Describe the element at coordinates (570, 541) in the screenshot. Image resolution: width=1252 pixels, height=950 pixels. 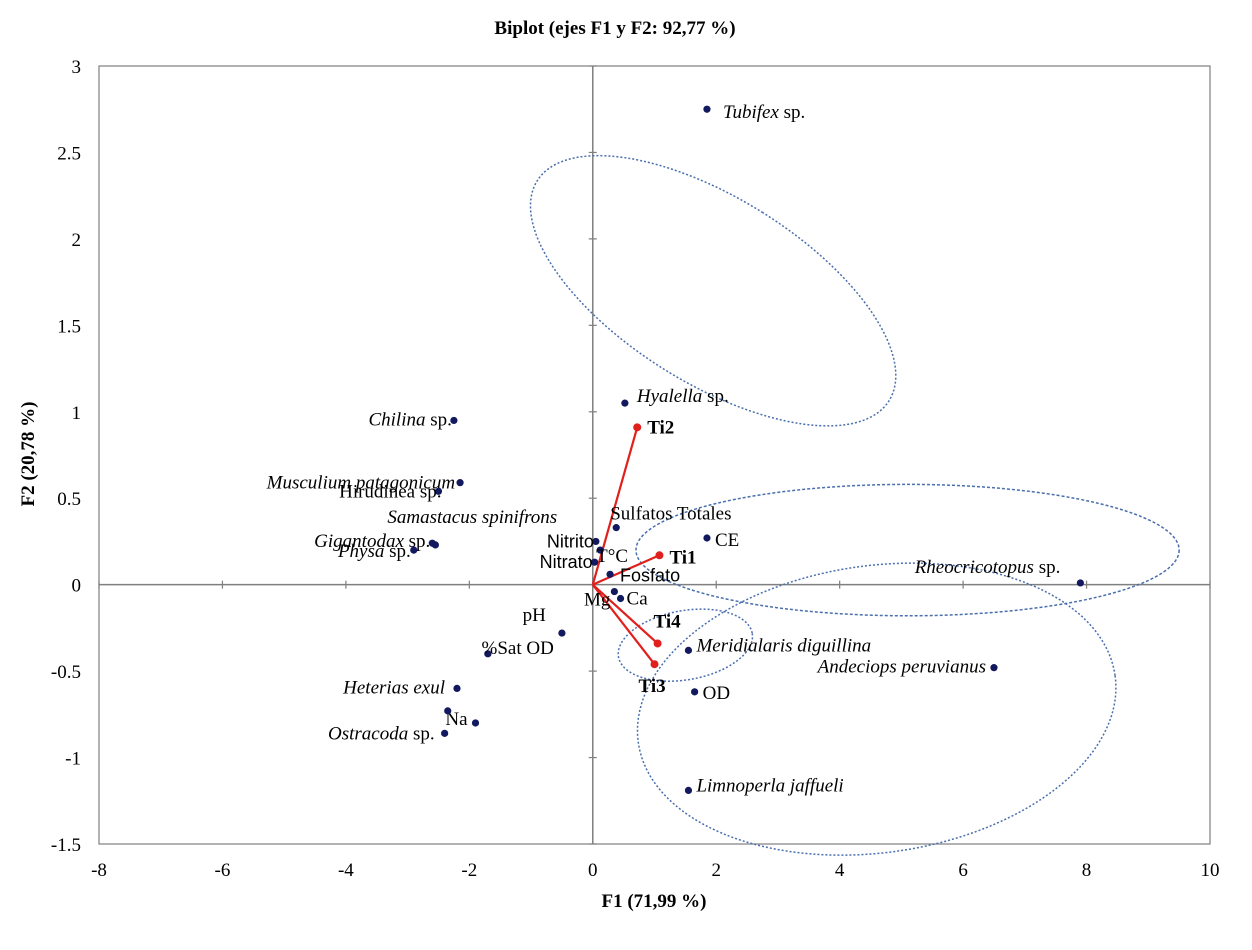
I see `variable-label: Nitrito` at that location.